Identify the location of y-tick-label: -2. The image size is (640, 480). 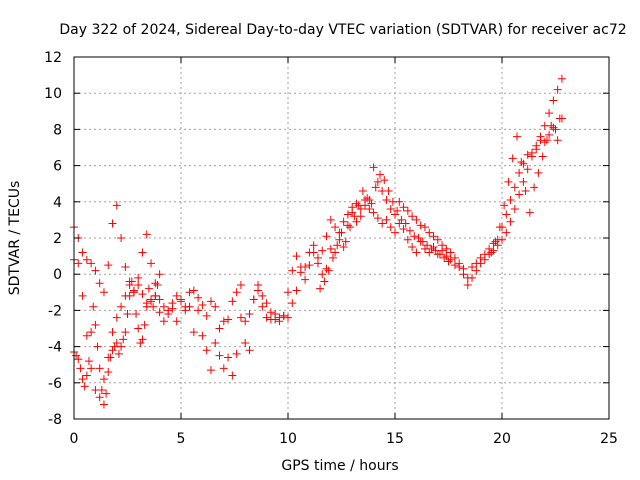
(55, 311).